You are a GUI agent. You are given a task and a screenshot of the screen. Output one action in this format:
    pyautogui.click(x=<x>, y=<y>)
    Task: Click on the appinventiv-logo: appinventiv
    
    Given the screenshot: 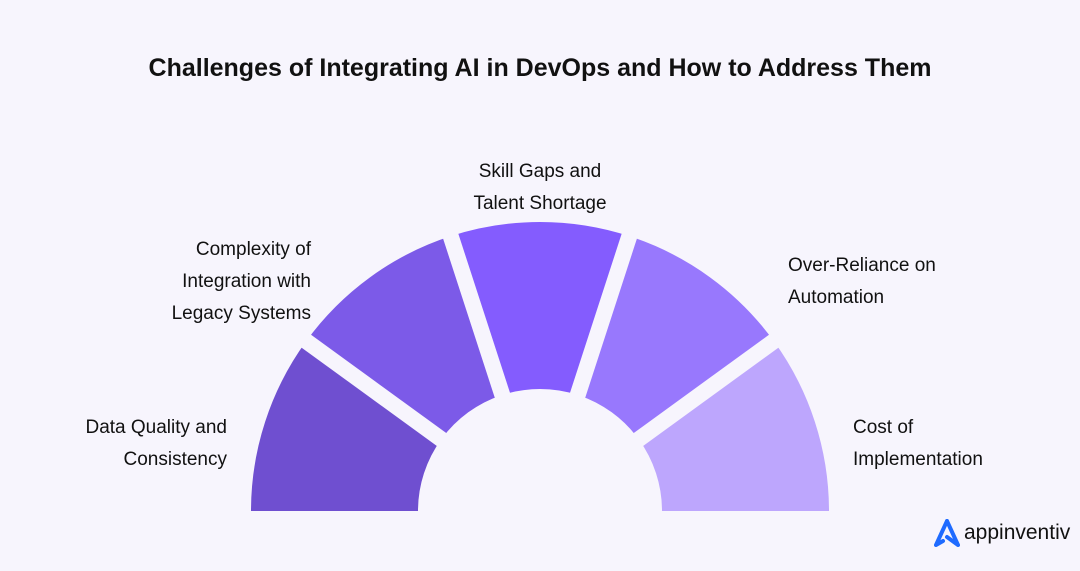 What is the action you would take?
    pyautogui.click(x=1002, y=533)
    